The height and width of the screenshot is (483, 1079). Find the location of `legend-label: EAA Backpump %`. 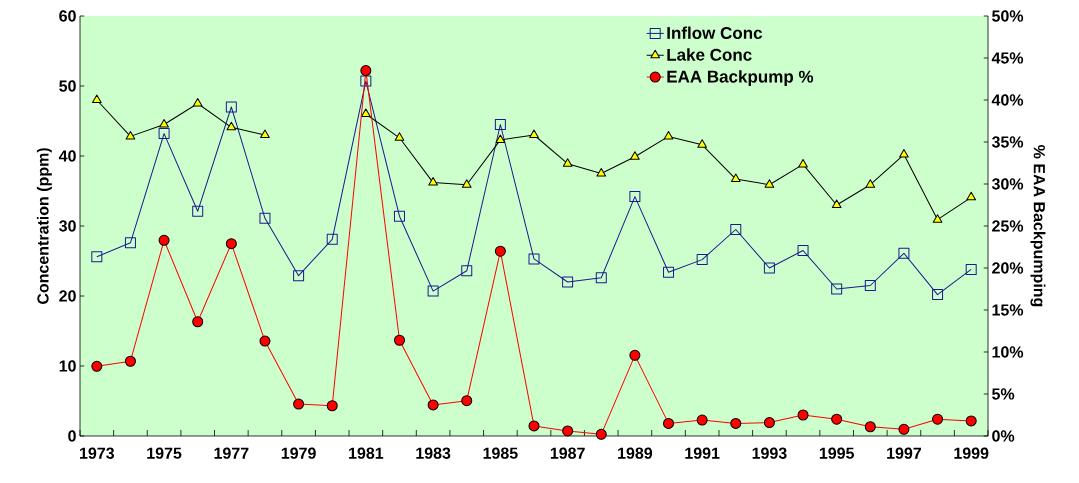

legend-label: EAA Backpump % is located at coordinates (740, 78).